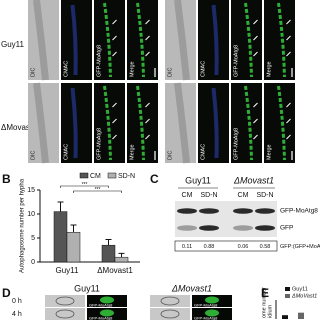  Describe the element at coordinates (13, 44) in the screenshot. I see `row-label: Guy11` at that location.